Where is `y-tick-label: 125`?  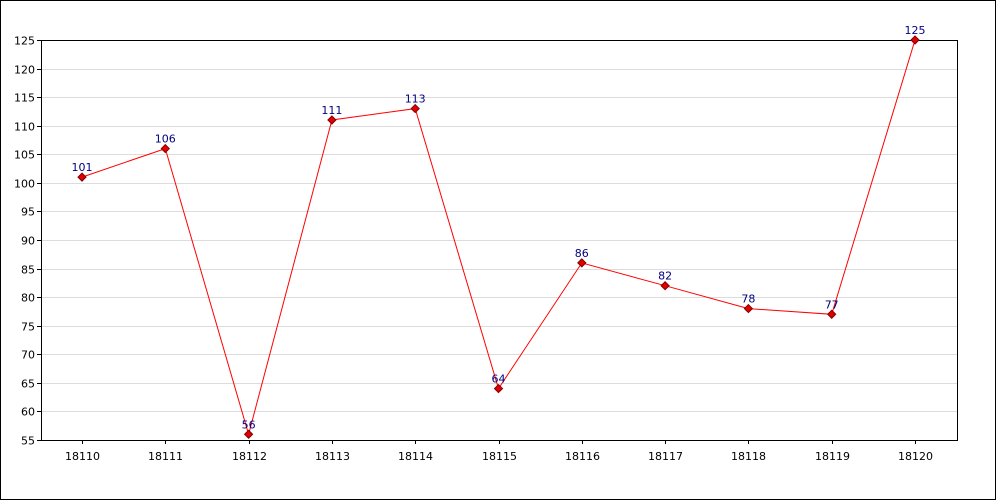 y-tick-label: 125 is located at coordinates (24, 41).